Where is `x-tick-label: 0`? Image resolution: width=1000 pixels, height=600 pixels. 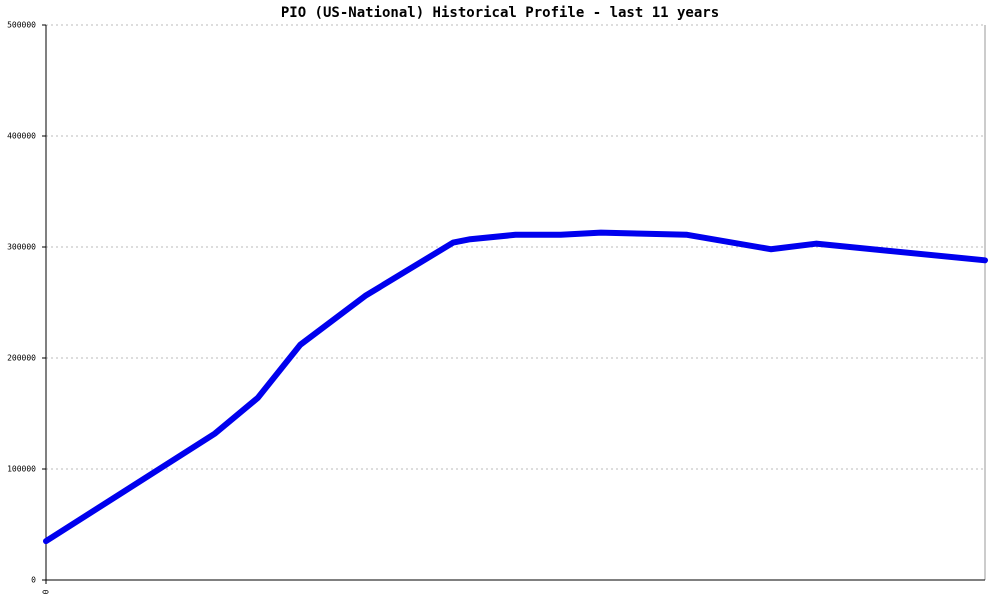
x-tick-label: 0 is located at coordinates (46, 591).